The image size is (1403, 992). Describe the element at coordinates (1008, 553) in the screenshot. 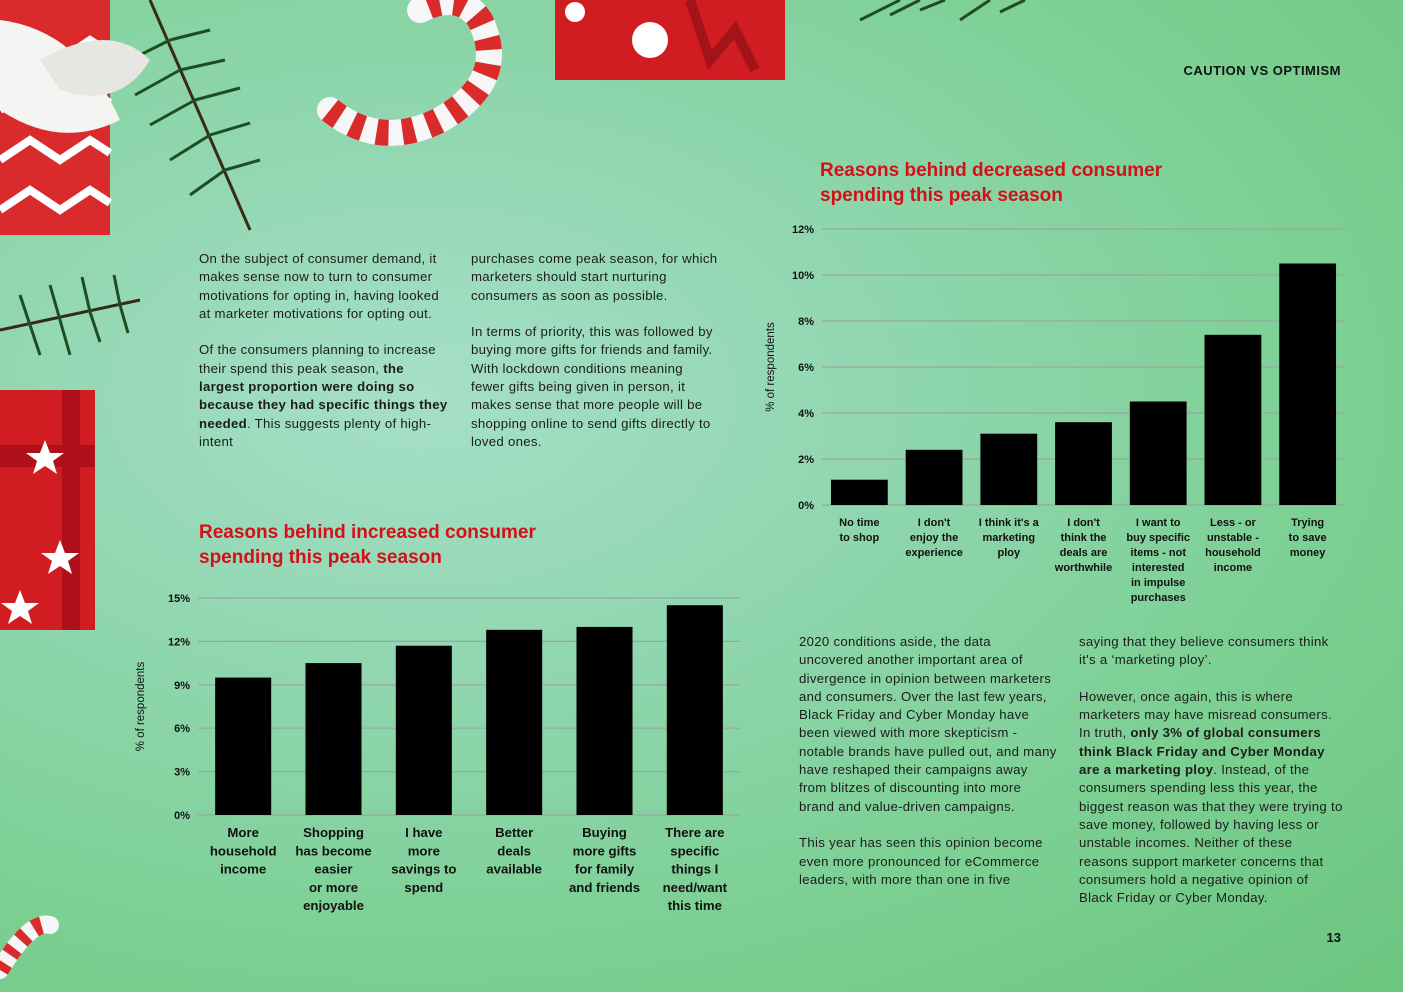

I see `x-category-label-line: ploy` at that location.